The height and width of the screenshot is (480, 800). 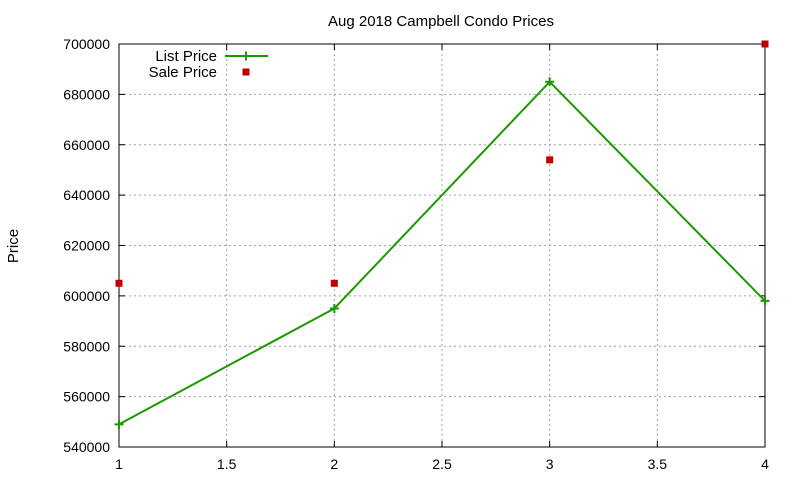 I want to click on x-tick-label: 1, so click(x=119, y=464).